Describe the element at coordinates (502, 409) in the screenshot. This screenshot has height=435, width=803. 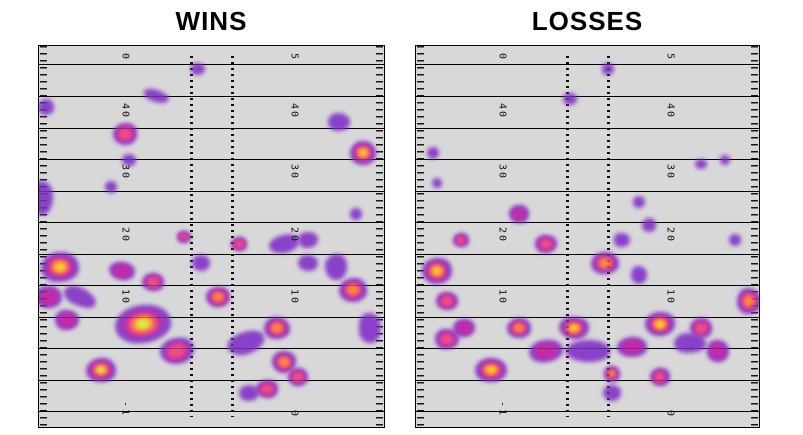
I see `yard-number-label: -1` at that location.